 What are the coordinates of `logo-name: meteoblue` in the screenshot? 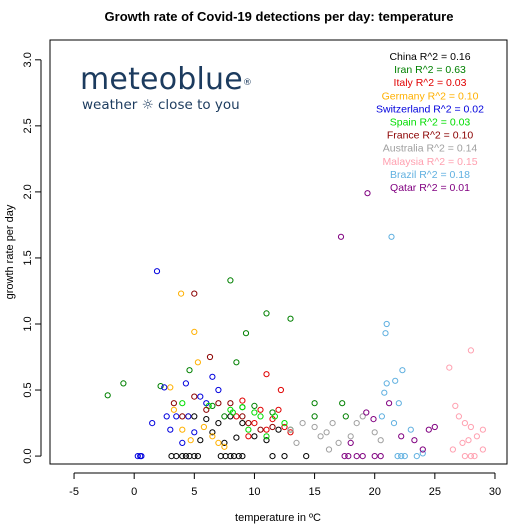 It's located at (161, 79).